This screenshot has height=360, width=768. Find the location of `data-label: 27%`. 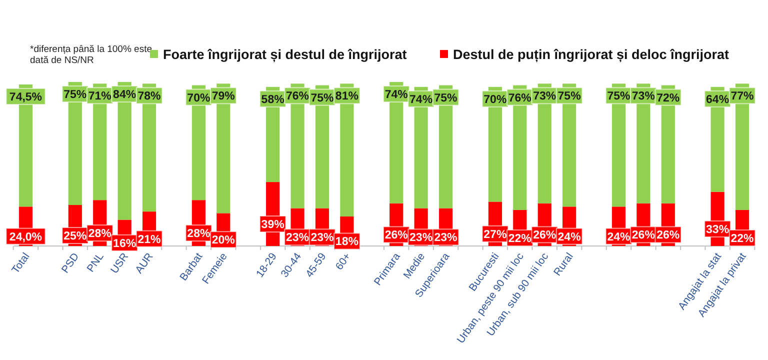

data-label: 27% is located at coordinates (495, 234).